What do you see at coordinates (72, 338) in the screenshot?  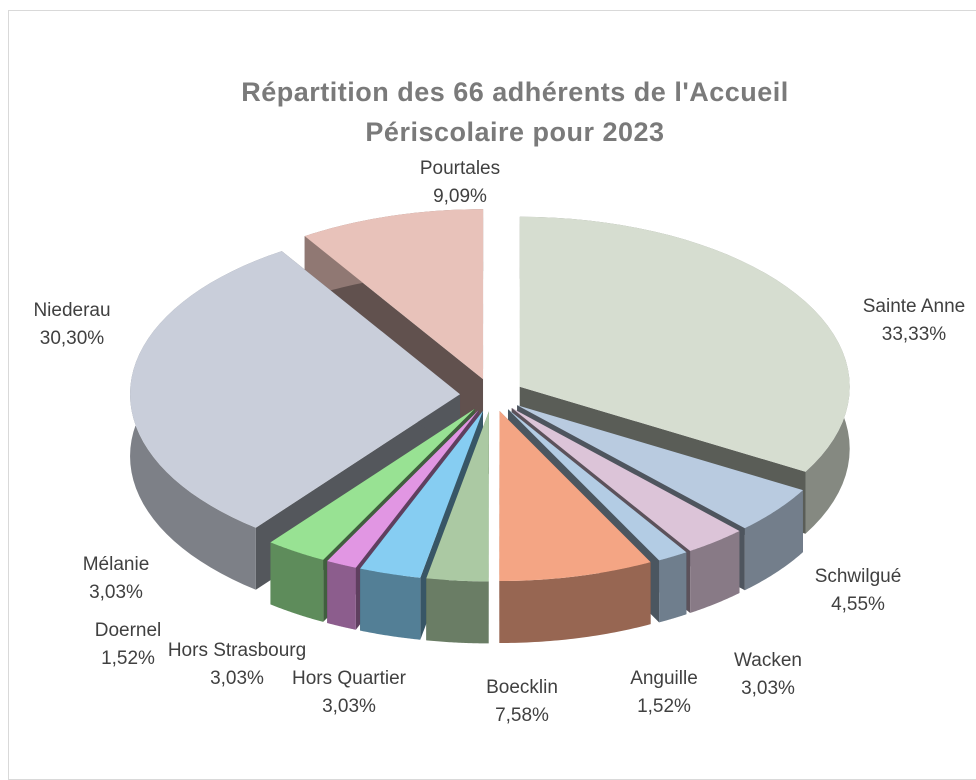 I see `data-label-value: 30,30%` at bounding box center [72, 338].